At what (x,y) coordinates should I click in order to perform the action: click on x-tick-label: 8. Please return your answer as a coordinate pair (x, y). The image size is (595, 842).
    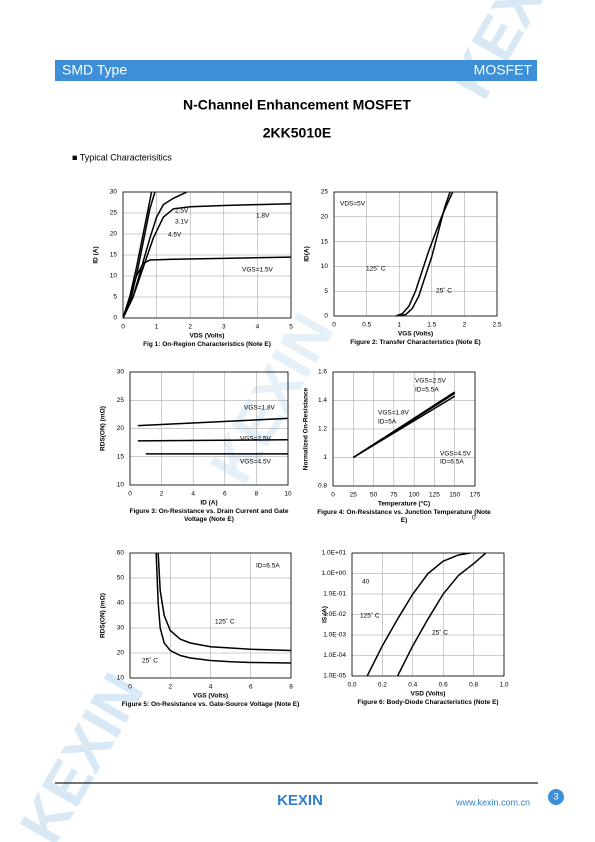
    Looking at the image, I should click on (291, 687).